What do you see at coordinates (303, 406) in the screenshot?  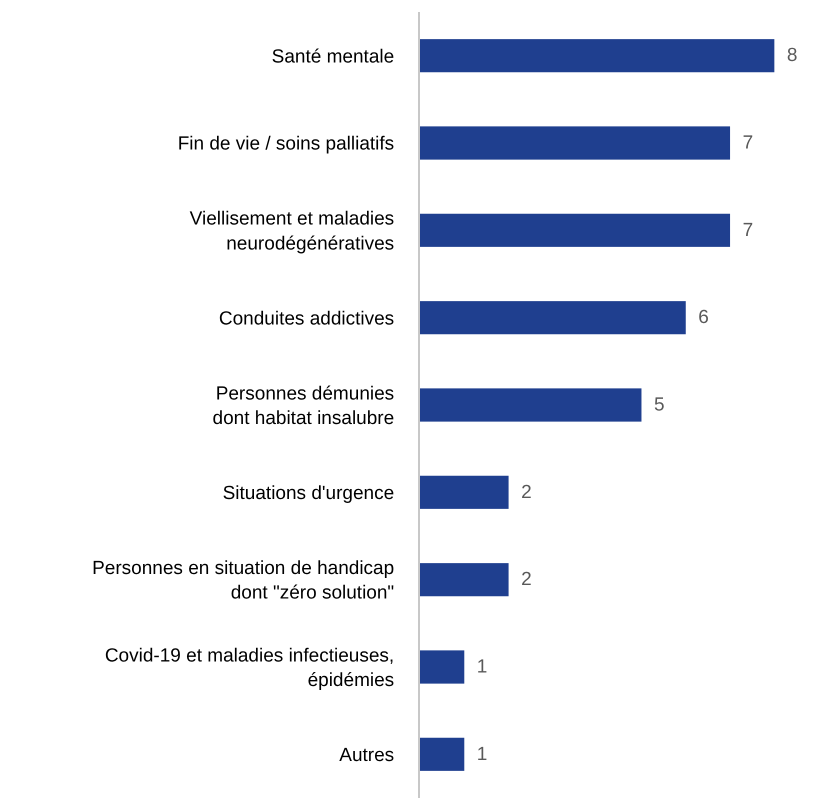 I see `y-tick-label: Personnes démunies dont habitat insalubre` at bounding box center [303, 406].